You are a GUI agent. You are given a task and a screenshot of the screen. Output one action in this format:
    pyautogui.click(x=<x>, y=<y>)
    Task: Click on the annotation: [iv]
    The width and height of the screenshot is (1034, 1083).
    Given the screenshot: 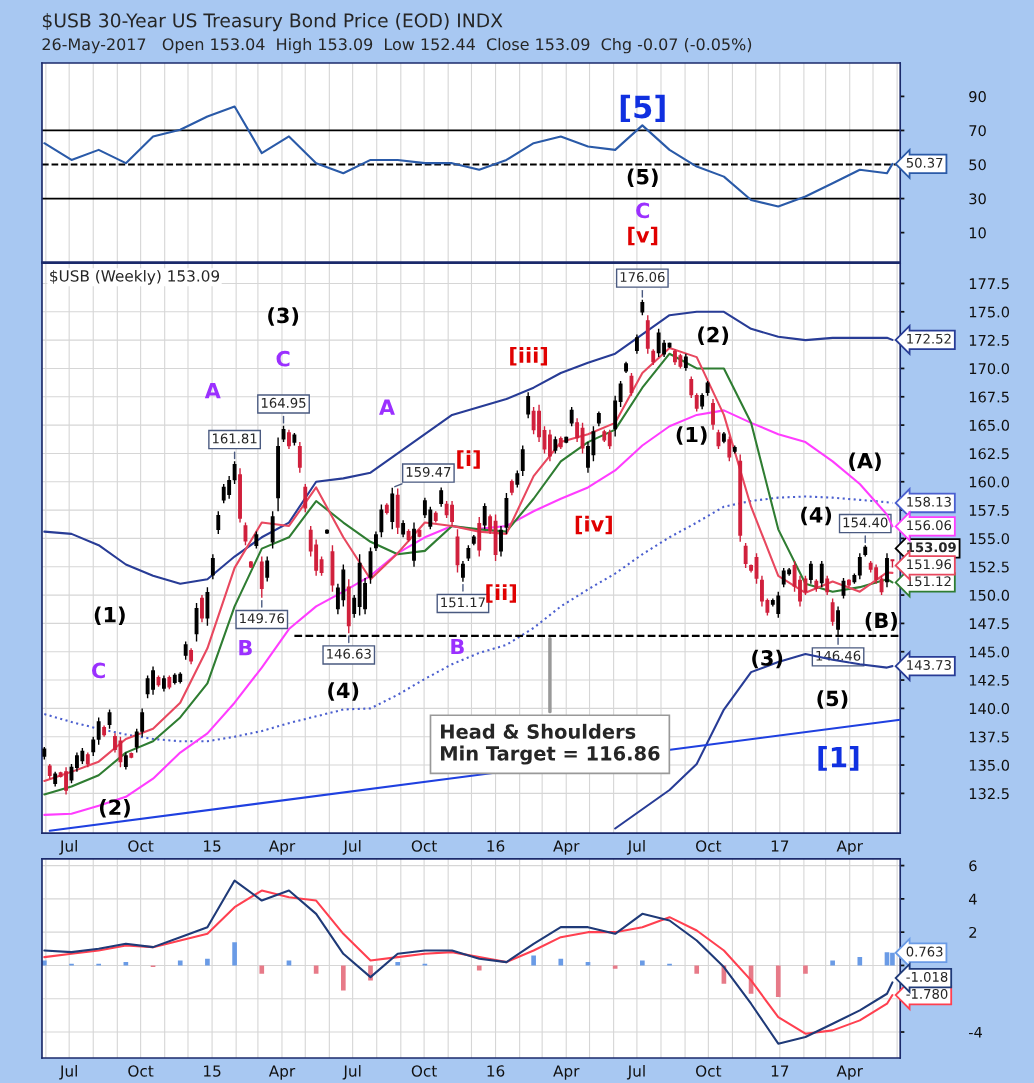 What is the action you would take?
    pyautogui.click(x=593, y=525)
    